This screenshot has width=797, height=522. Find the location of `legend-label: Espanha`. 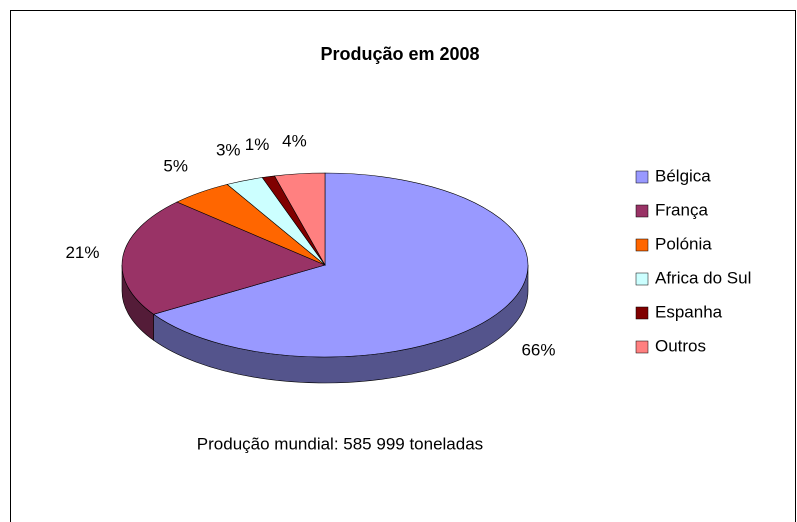

legend-label: Espanha is located at coordinates (689, 311).